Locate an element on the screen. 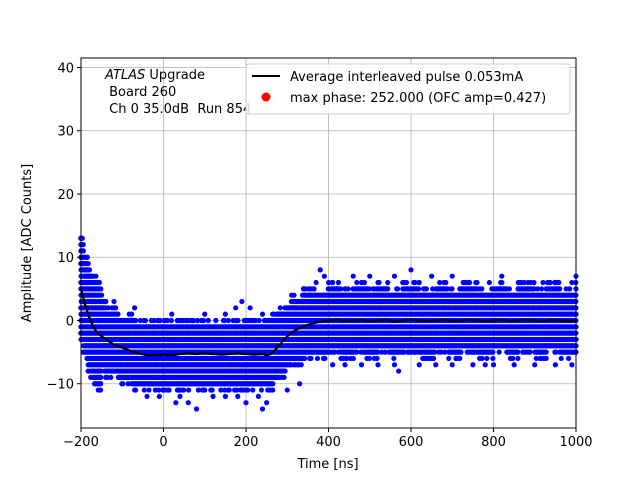  average-pulse-line is located at coordinates (328, 322).